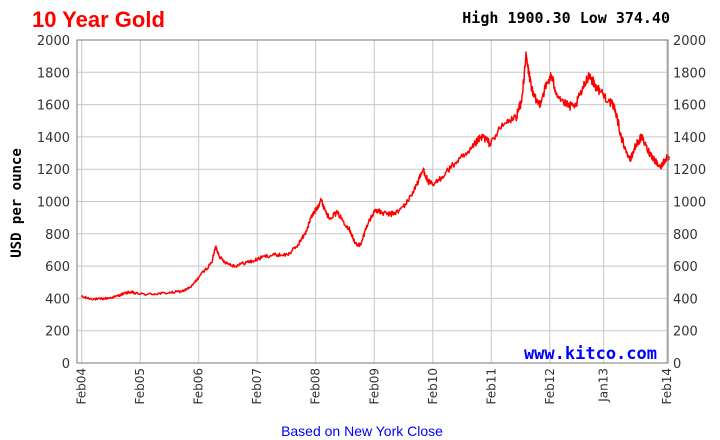 This screenshot has height=440, width=720. What do you see at coordinates (685, 332) in the screenshot?
I see `y-tick-label-right: 200` at bounding box center [685, 332].